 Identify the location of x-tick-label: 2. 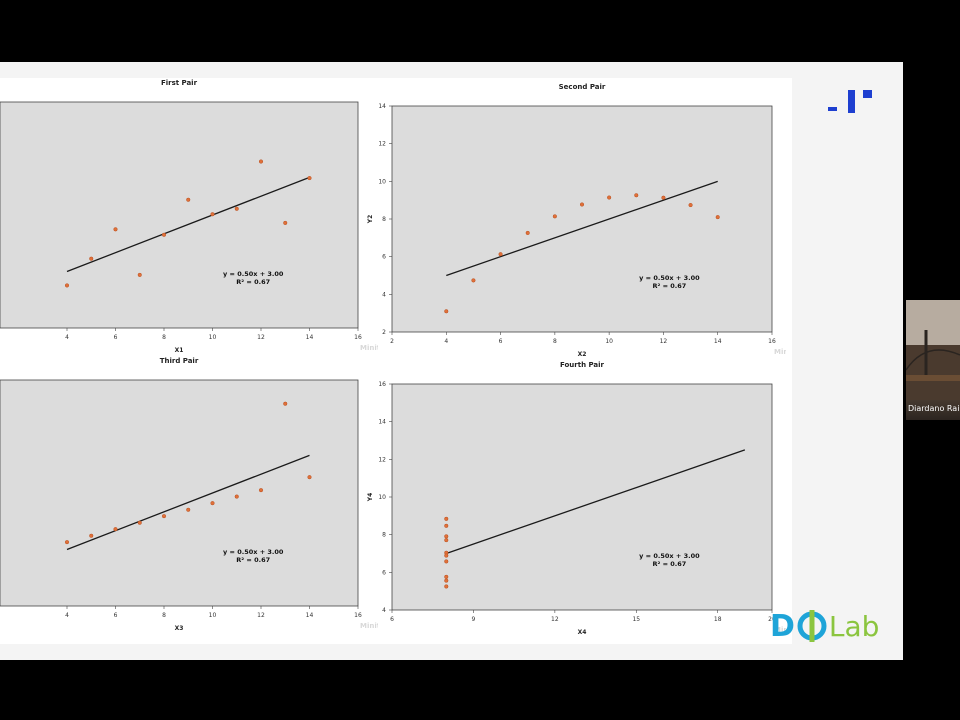
(392, 341).